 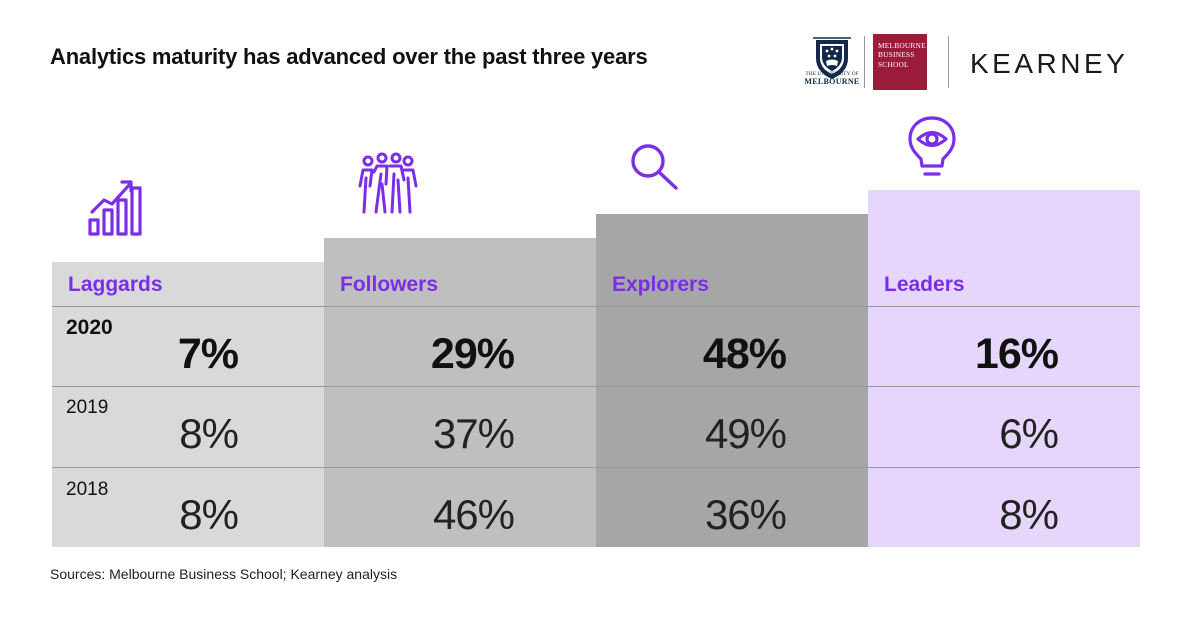 I want to click on value-explorers-2019: 49%, so click(x=745, y=433).